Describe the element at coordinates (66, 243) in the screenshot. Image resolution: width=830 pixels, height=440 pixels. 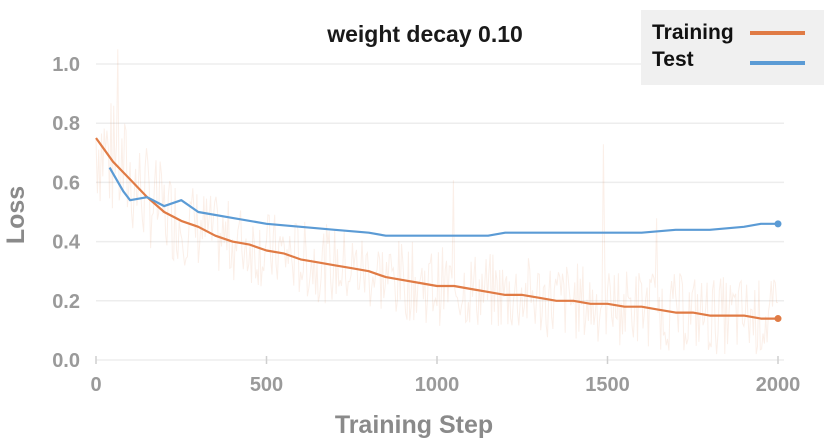
I see `y-tick-label: 0.4` at that location.